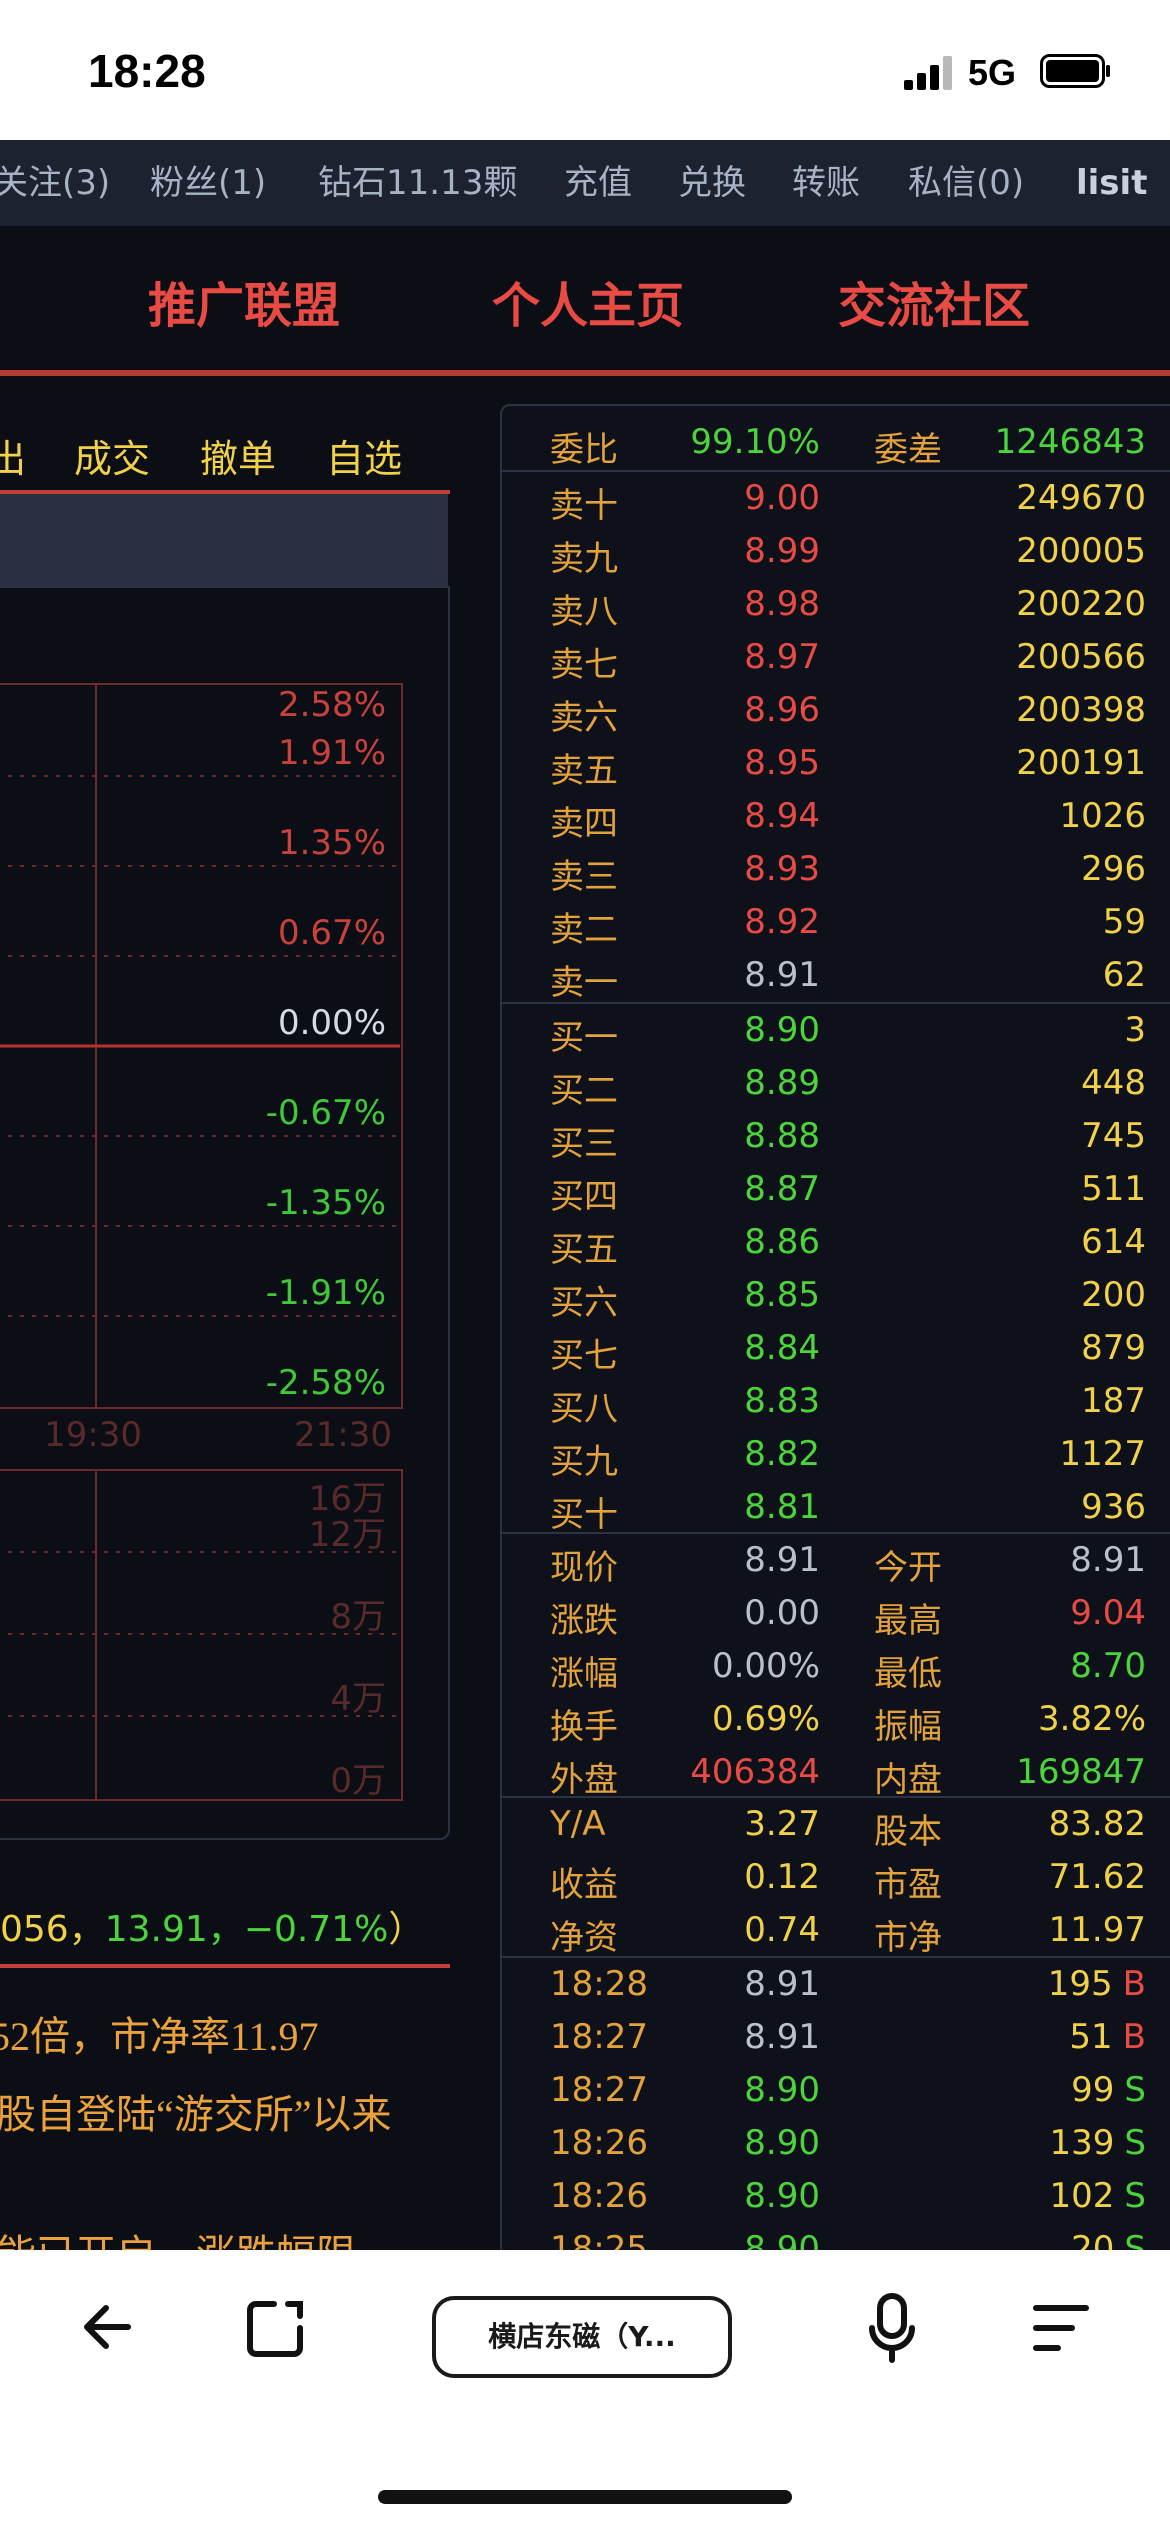  I want to click on buy-level-row: 买五 8.86 614, so click(836, 1243).